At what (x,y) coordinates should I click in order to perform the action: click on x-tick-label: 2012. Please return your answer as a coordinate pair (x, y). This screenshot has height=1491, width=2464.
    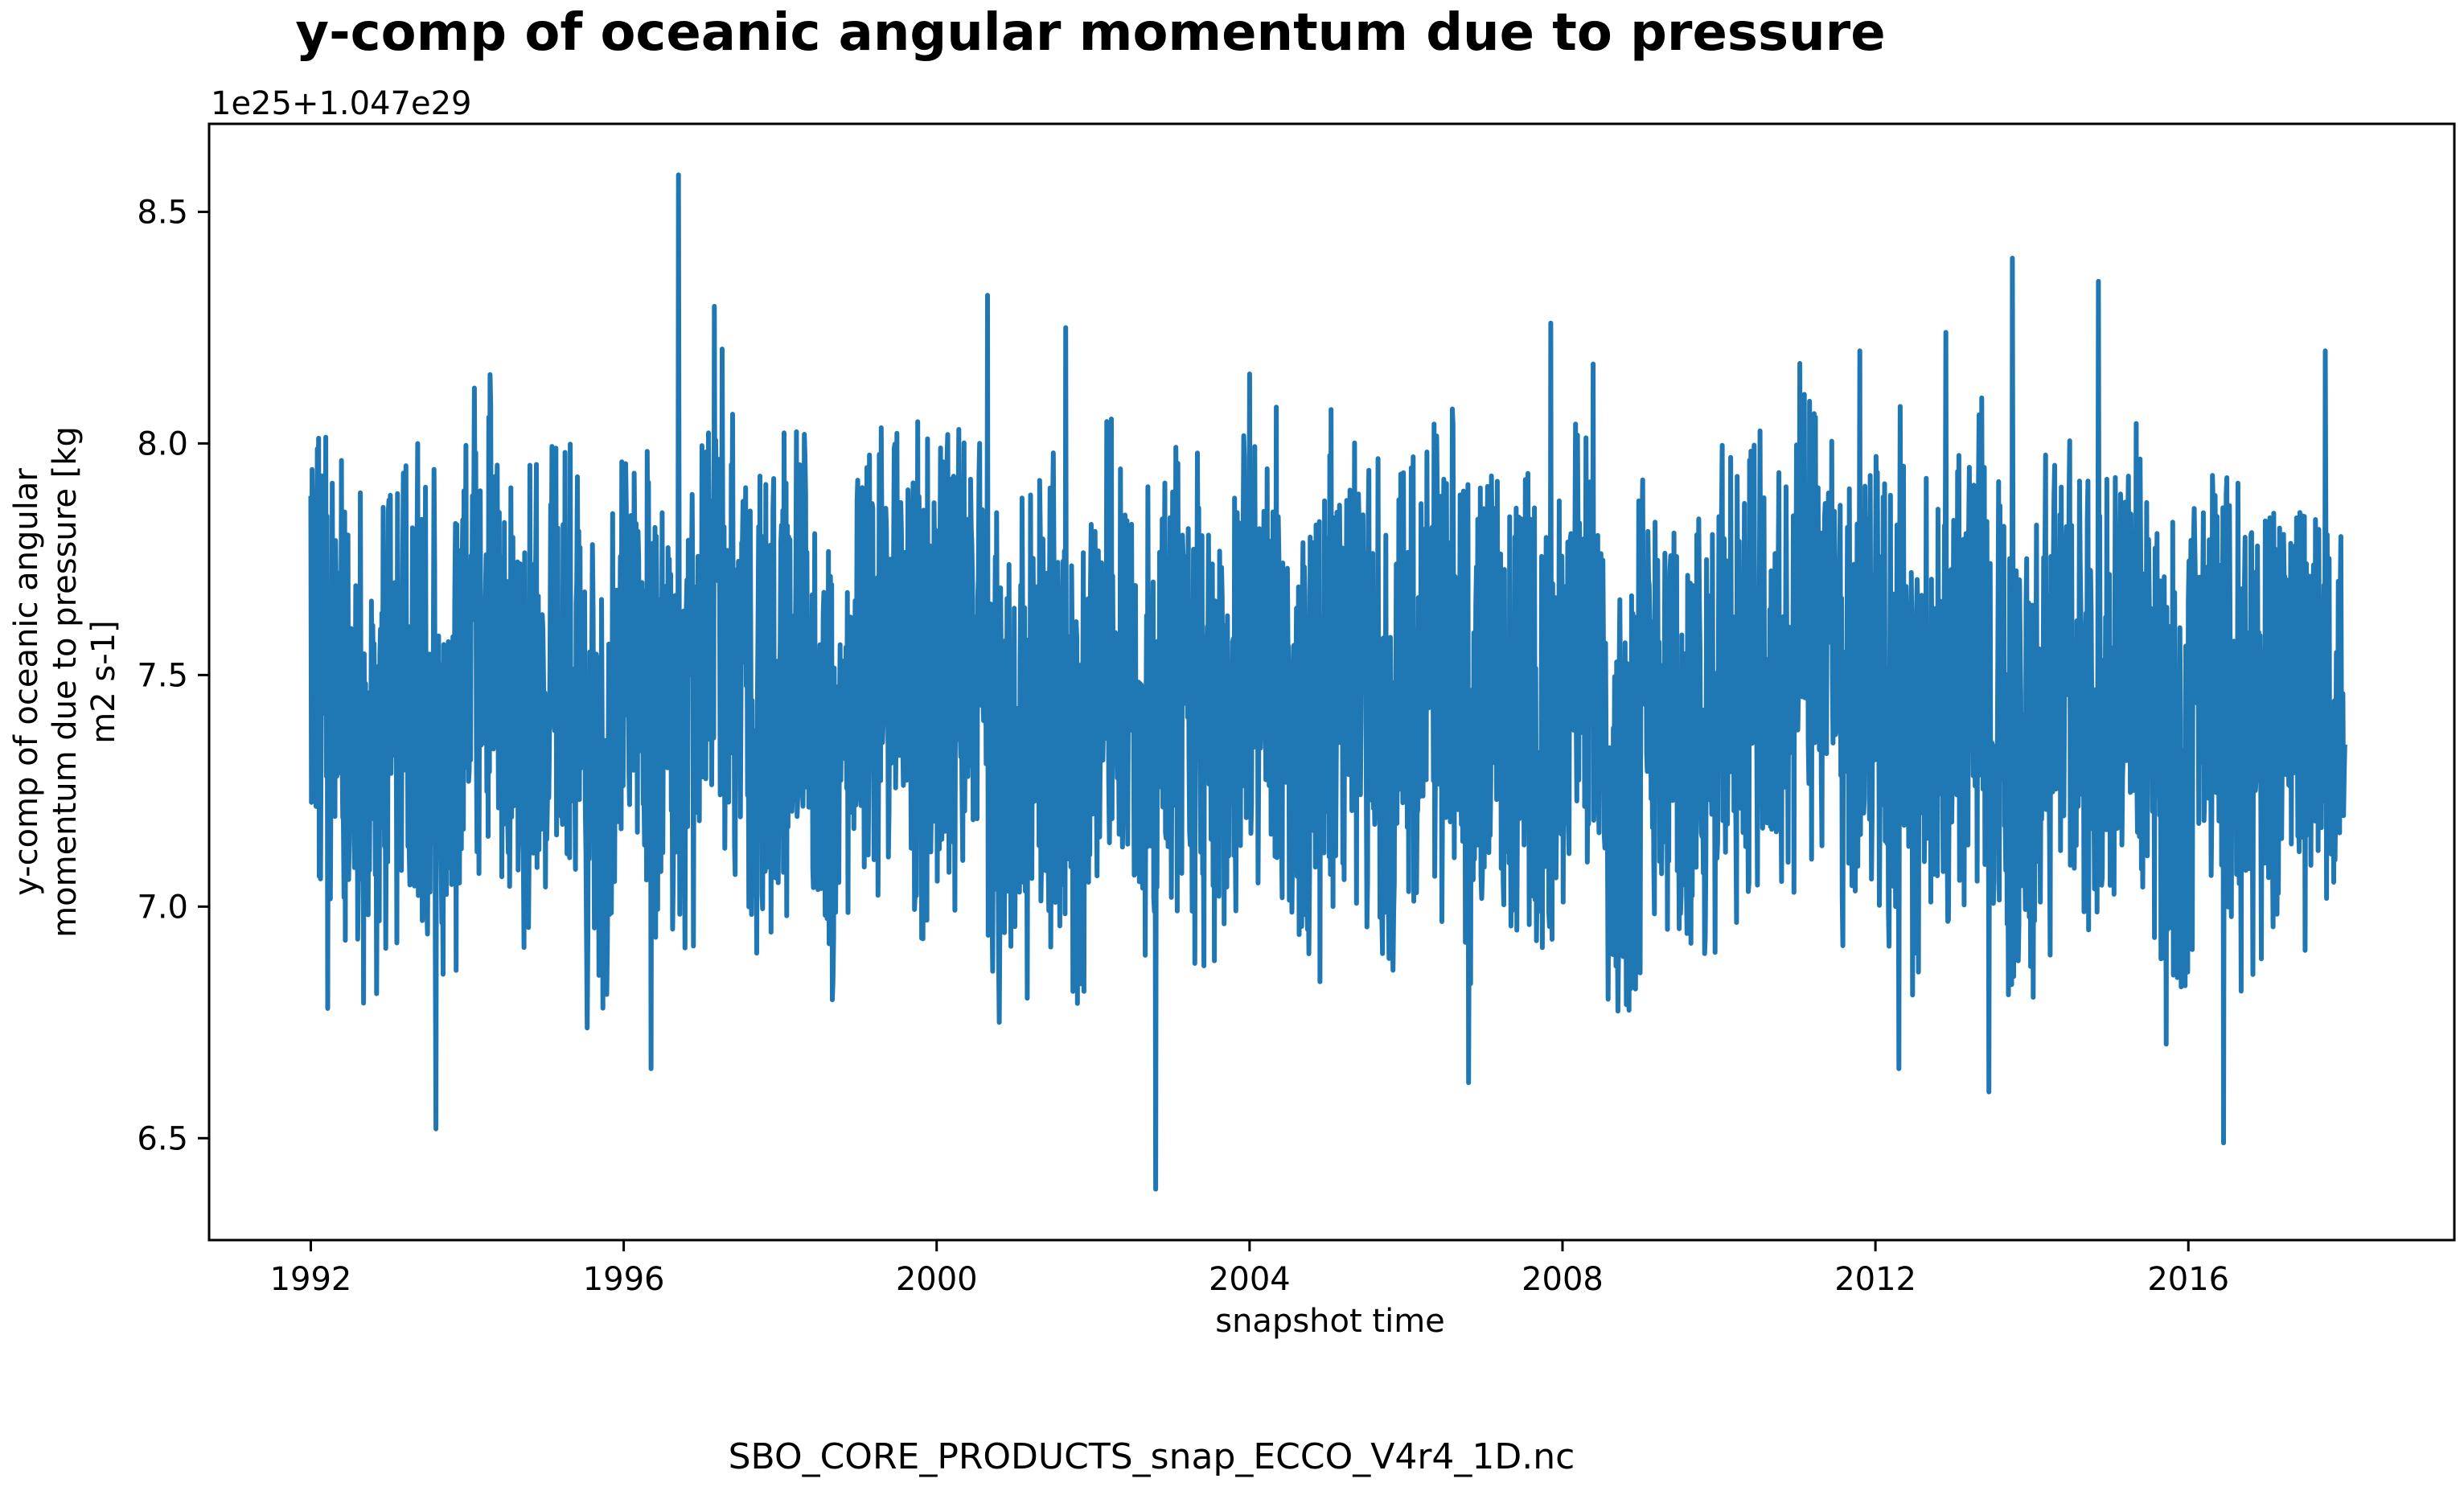
    Looking at the image, I should click on (1875, 1279).